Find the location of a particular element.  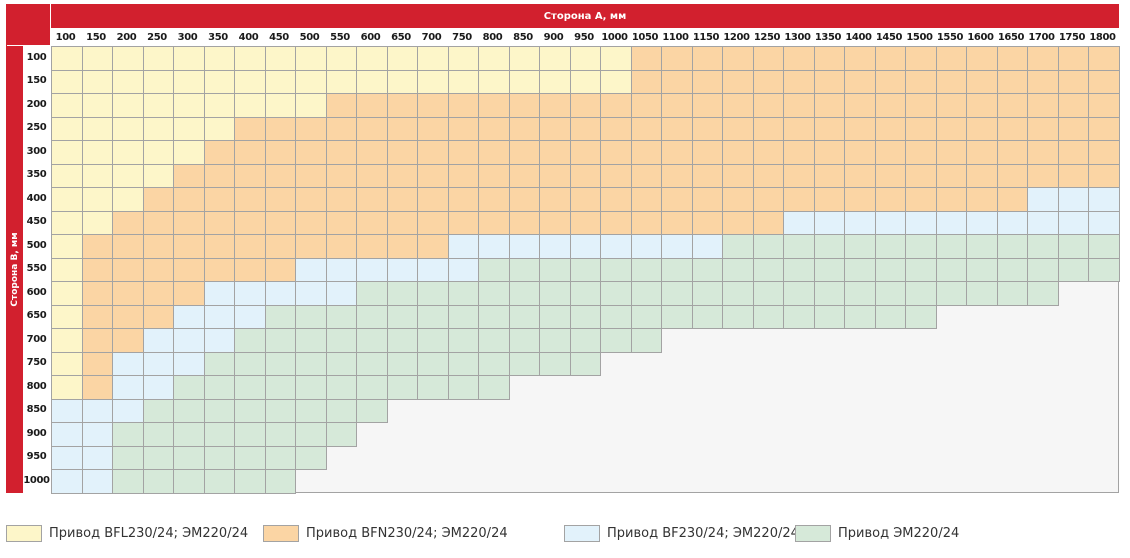

row-axis-bar: Сторона В, мм is located at coordinates (14, 269).